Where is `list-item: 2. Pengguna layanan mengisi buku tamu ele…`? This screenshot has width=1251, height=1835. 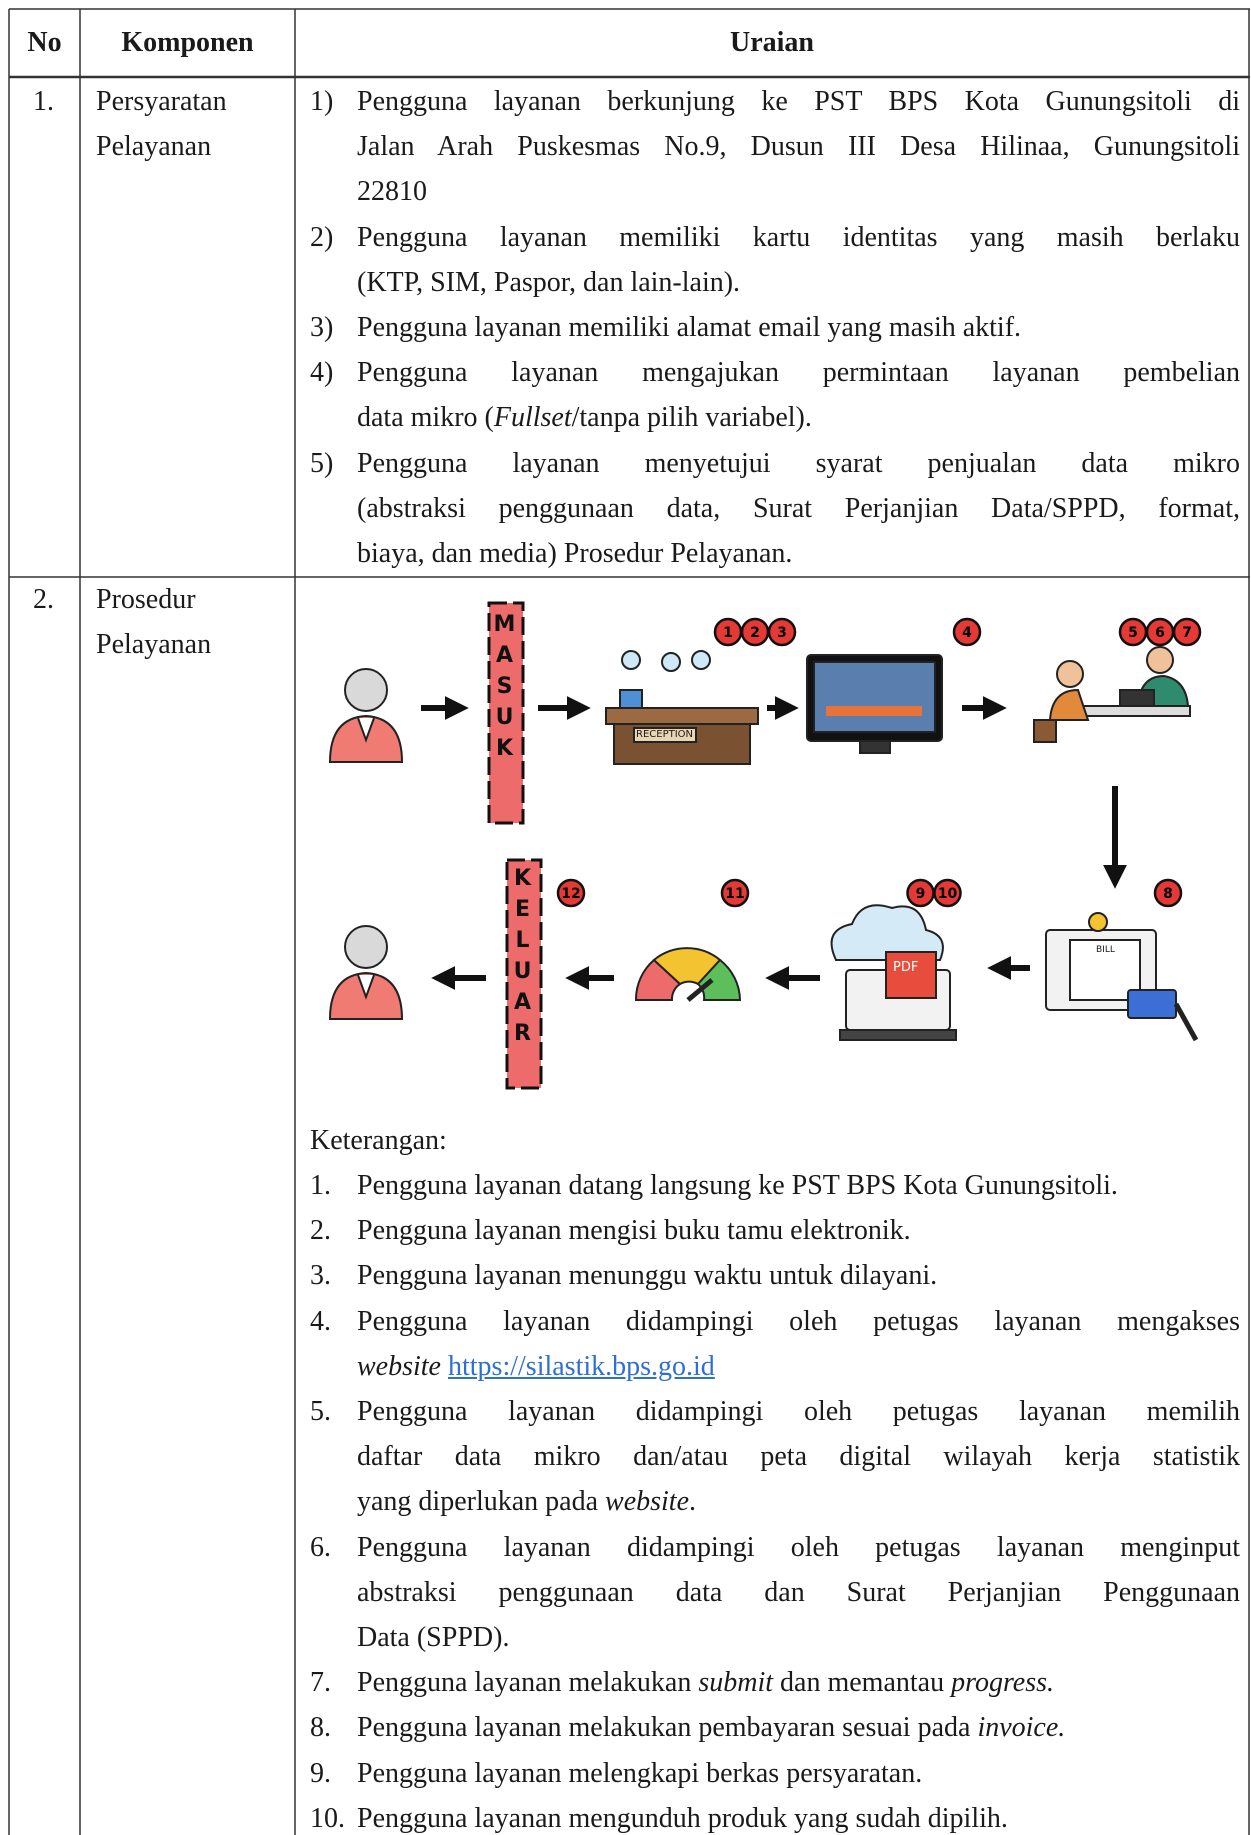 list-item: 2. Pengguna layanan mengisi buku tamu ele… is located at coordinates (775, 1230).